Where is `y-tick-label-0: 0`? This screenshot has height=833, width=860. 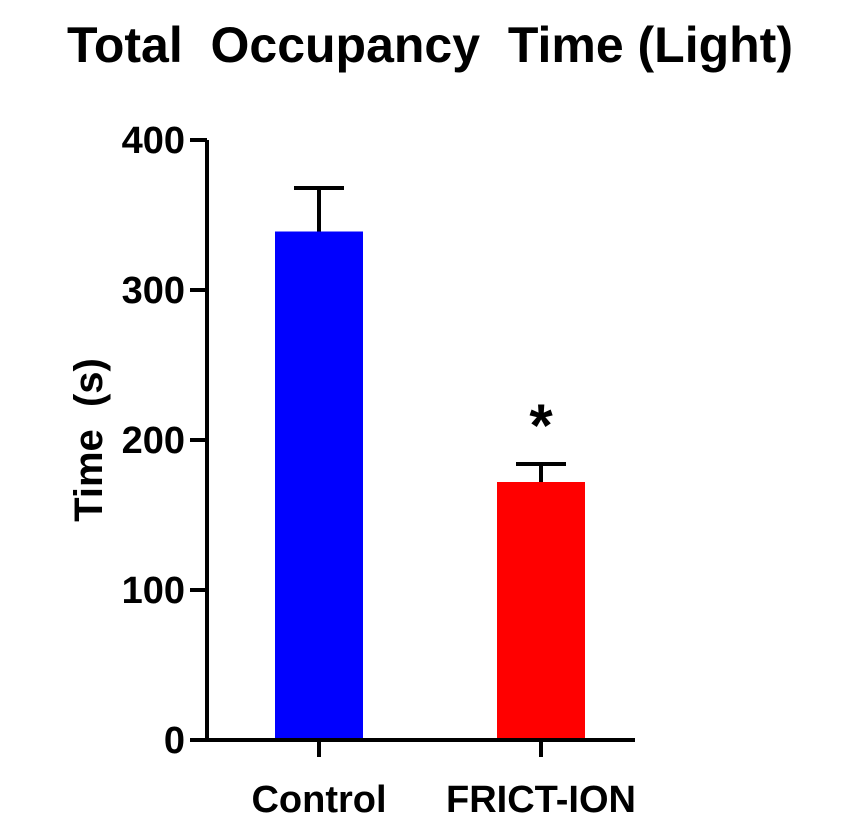
y-tick-label-0: 0 is located at coordinates (174, 741).